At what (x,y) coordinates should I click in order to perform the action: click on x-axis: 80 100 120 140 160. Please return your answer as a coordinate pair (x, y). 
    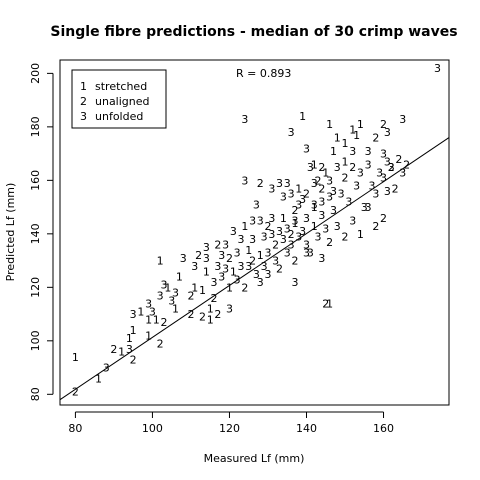
    Looking at the image, I should click on (231, 423).